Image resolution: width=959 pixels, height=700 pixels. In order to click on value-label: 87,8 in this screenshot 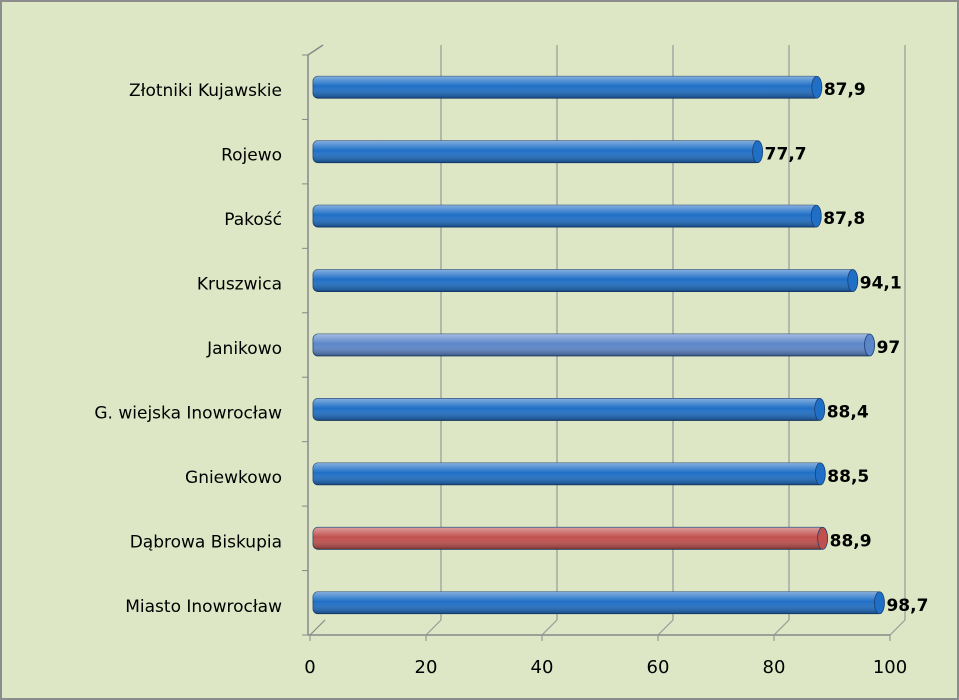, I will do `click(844, 219)`.